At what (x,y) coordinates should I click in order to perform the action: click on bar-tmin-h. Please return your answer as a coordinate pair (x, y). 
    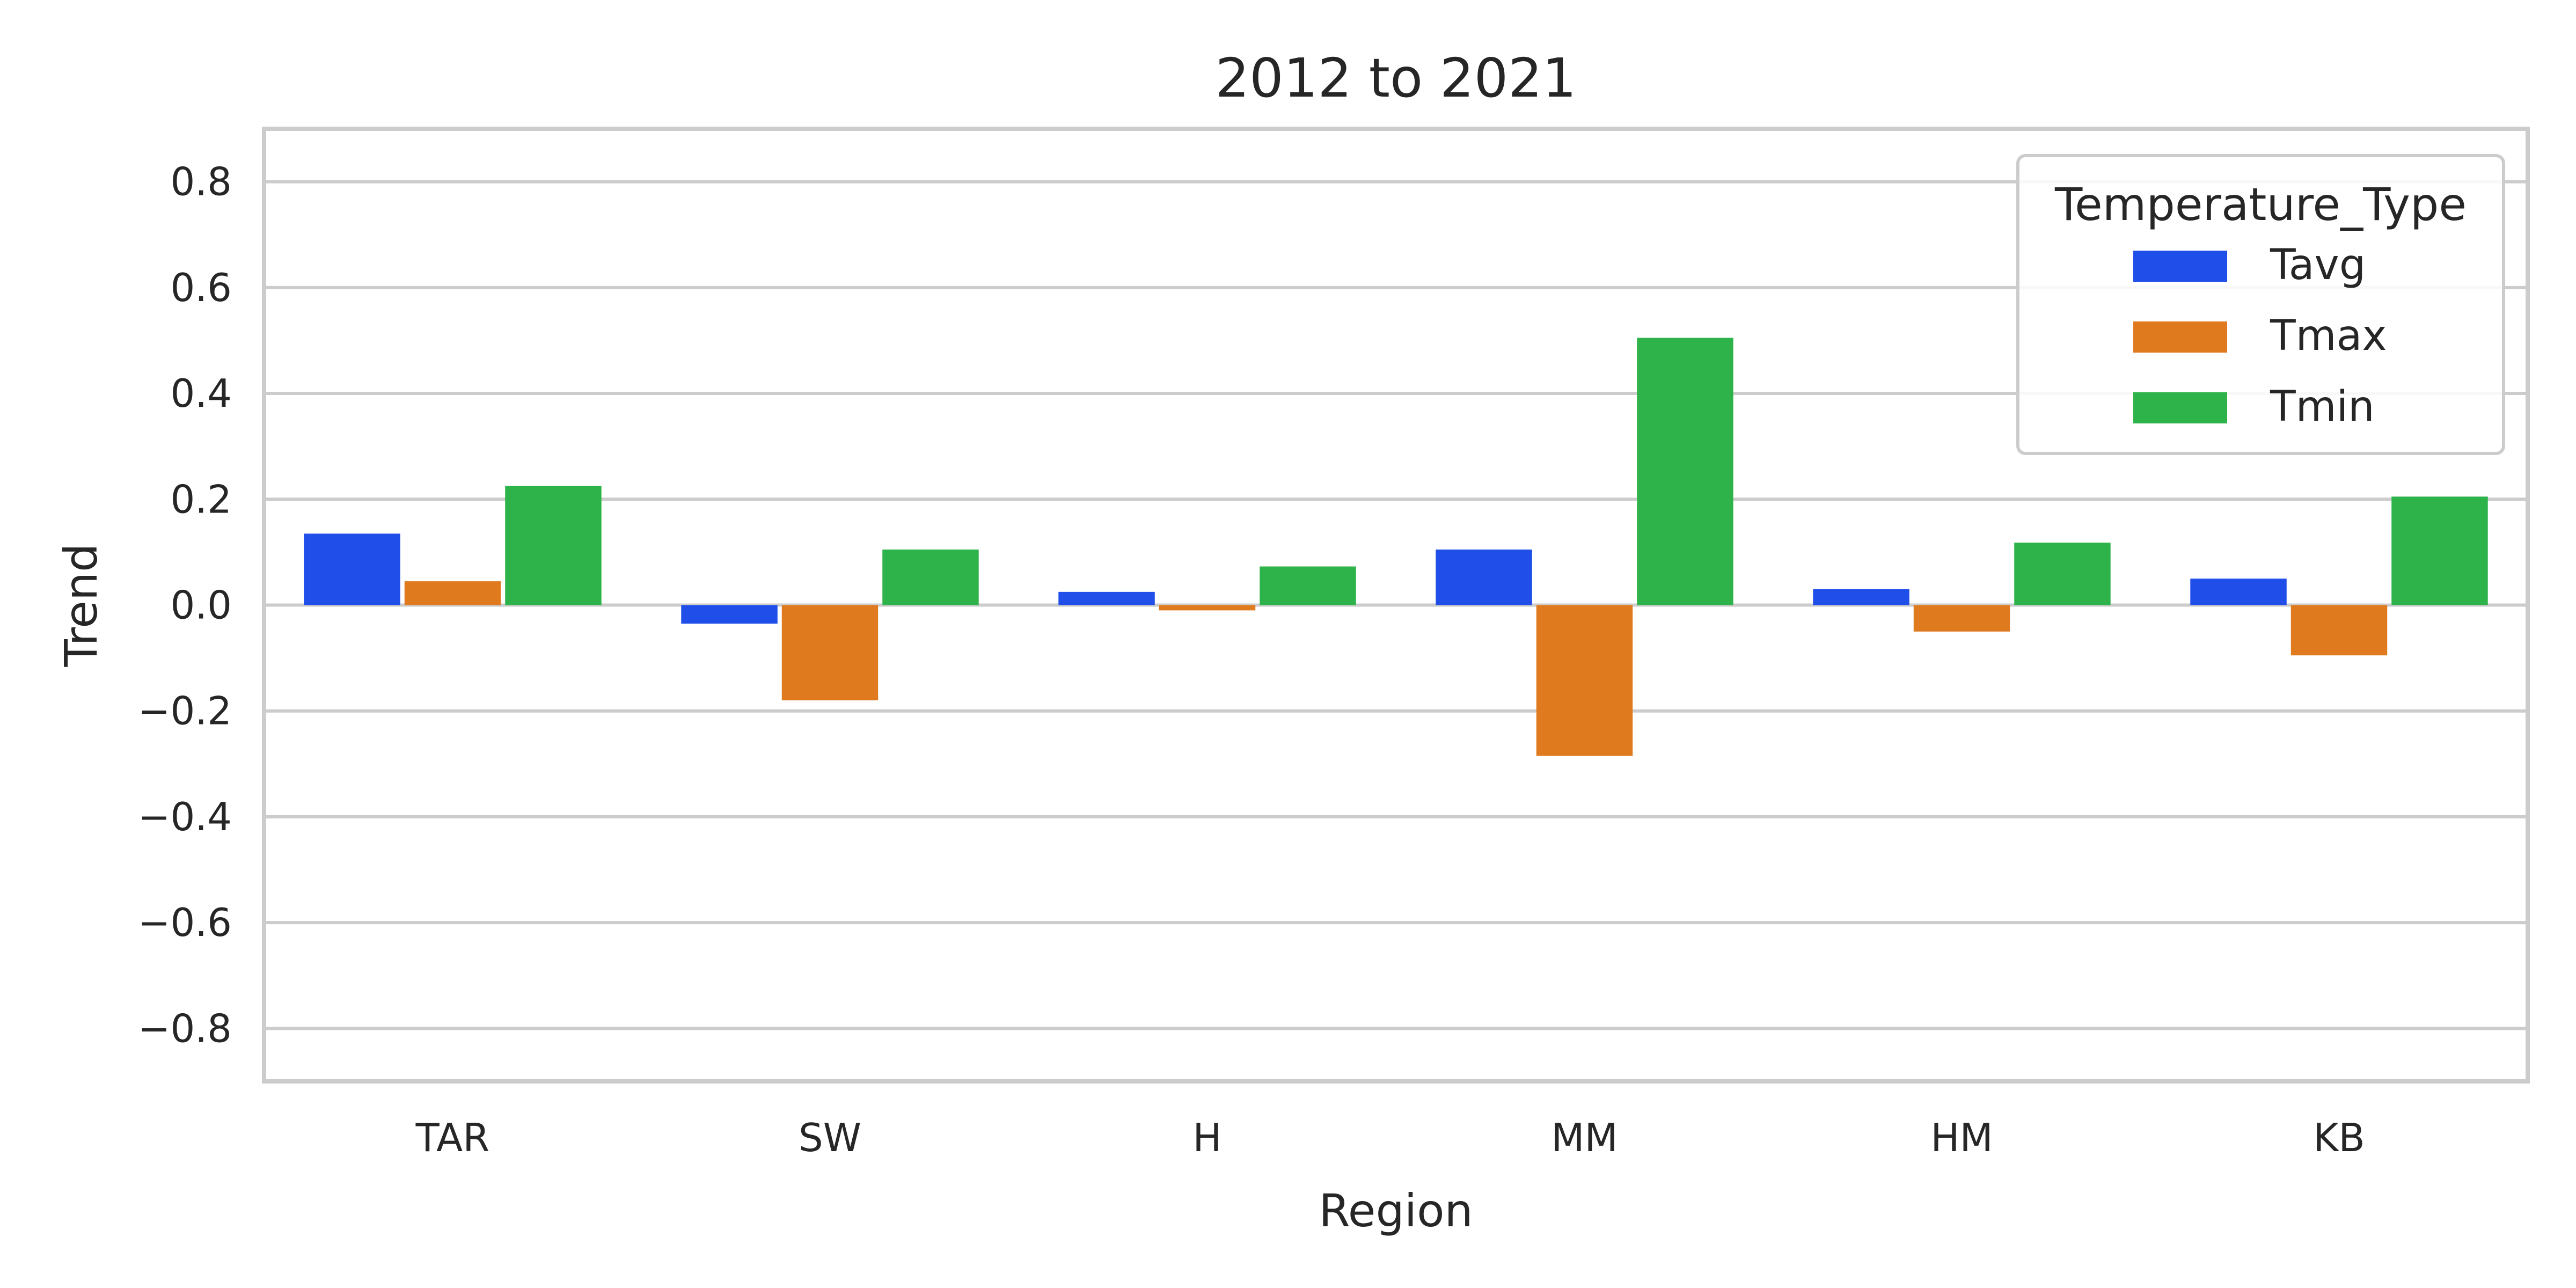
    Looking at the image, I should click on (1308, 585).